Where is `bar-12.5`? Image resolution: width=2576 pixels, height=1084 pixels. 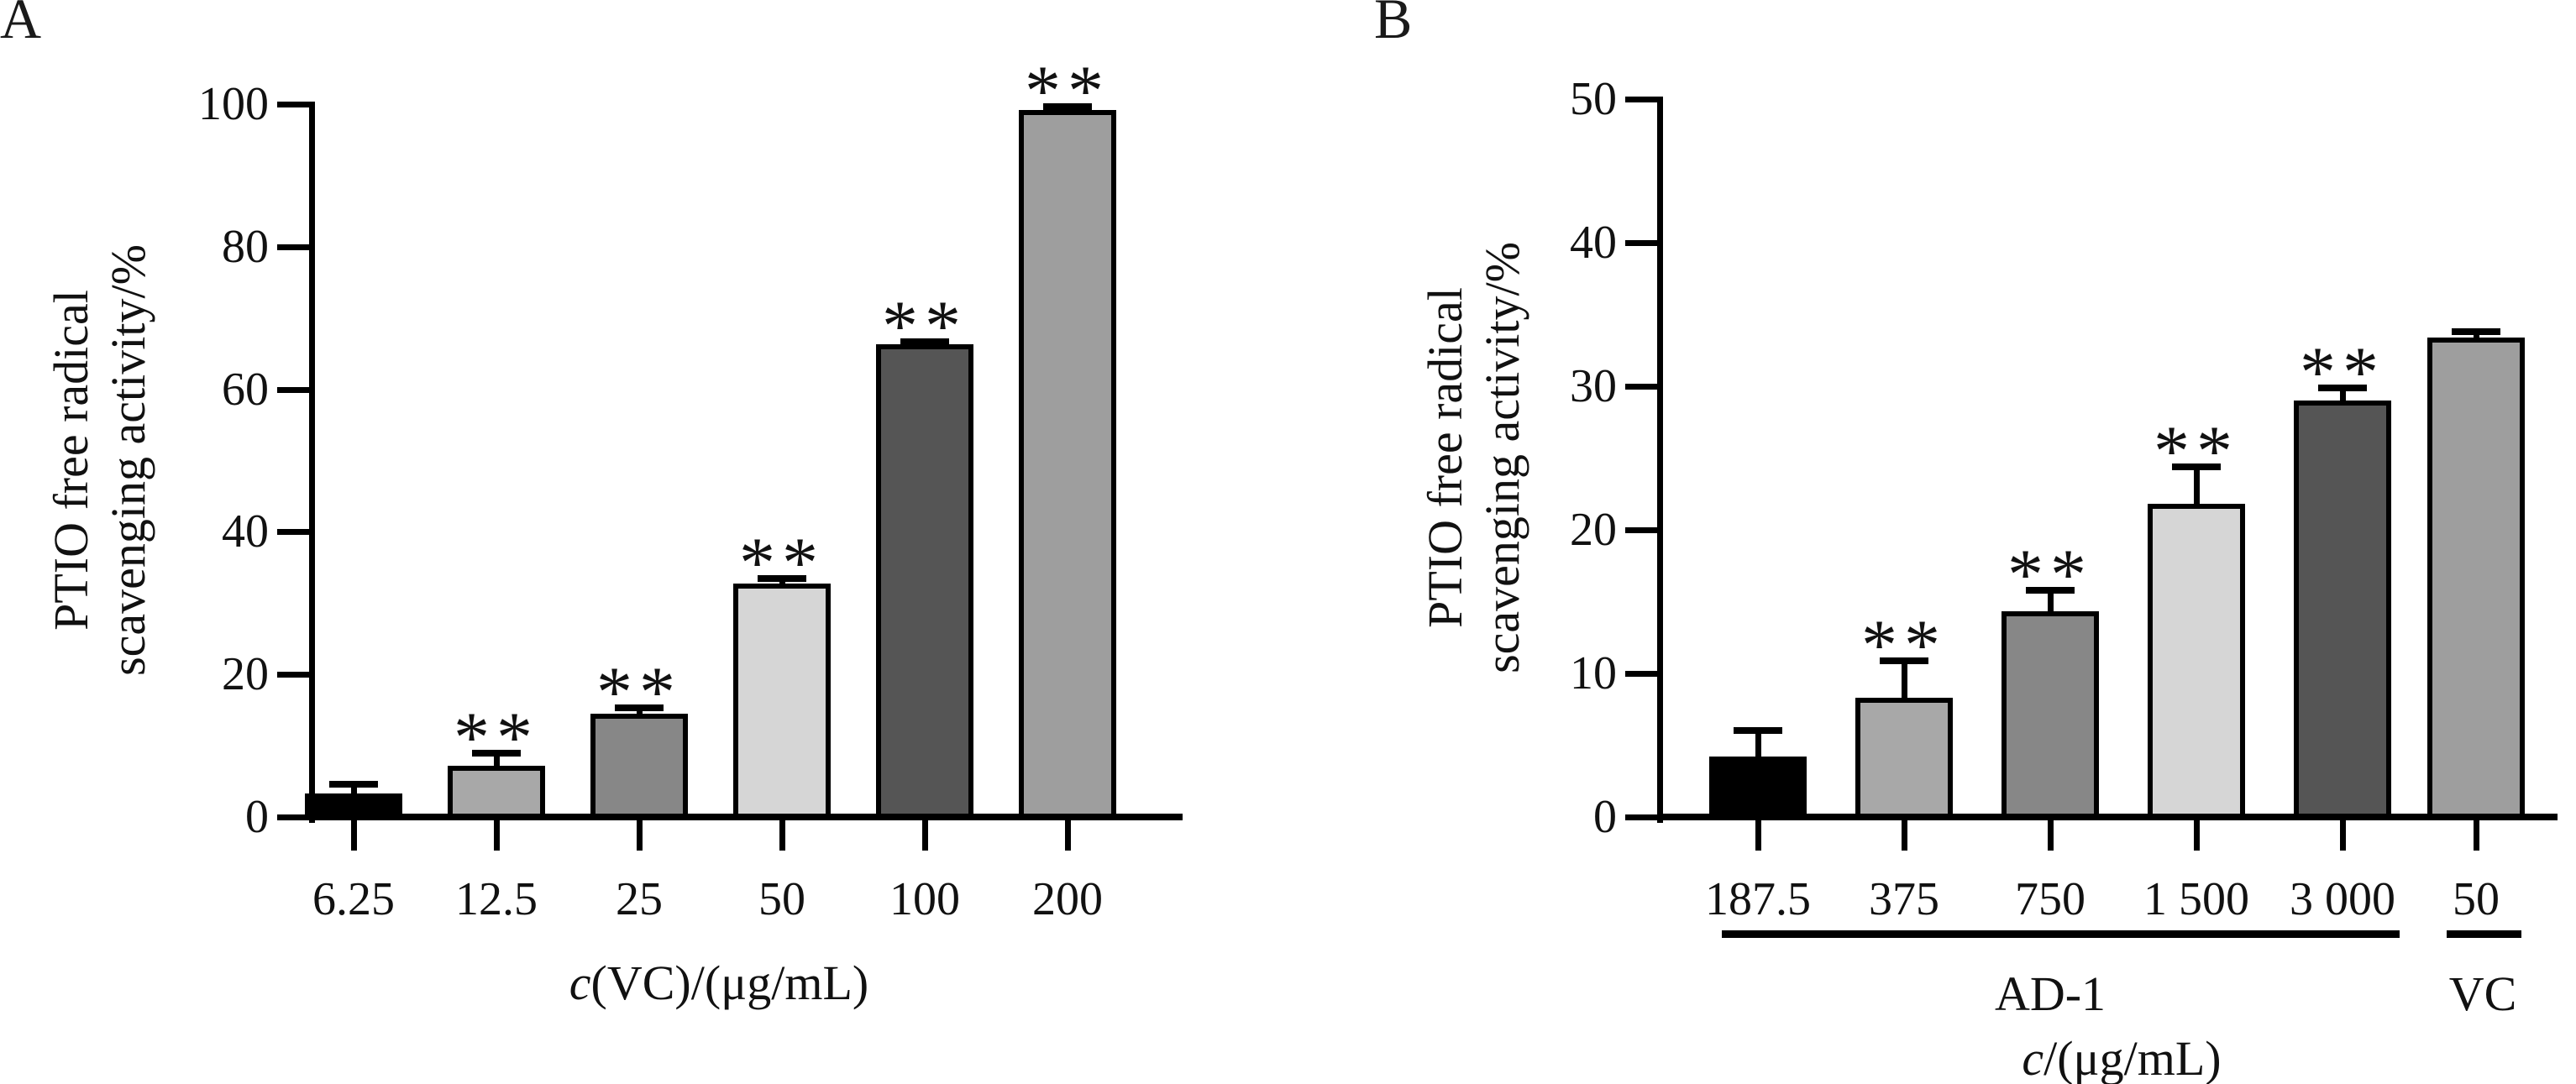
bar-12.5 is located at coordinates (496, 792).